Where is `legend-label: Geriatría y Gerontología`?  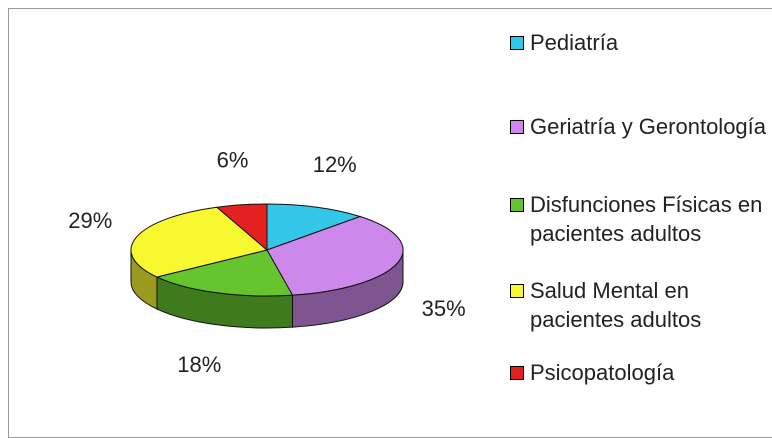
legend-label: Geriatría y Gerontología is located at coordinates (648, 126).